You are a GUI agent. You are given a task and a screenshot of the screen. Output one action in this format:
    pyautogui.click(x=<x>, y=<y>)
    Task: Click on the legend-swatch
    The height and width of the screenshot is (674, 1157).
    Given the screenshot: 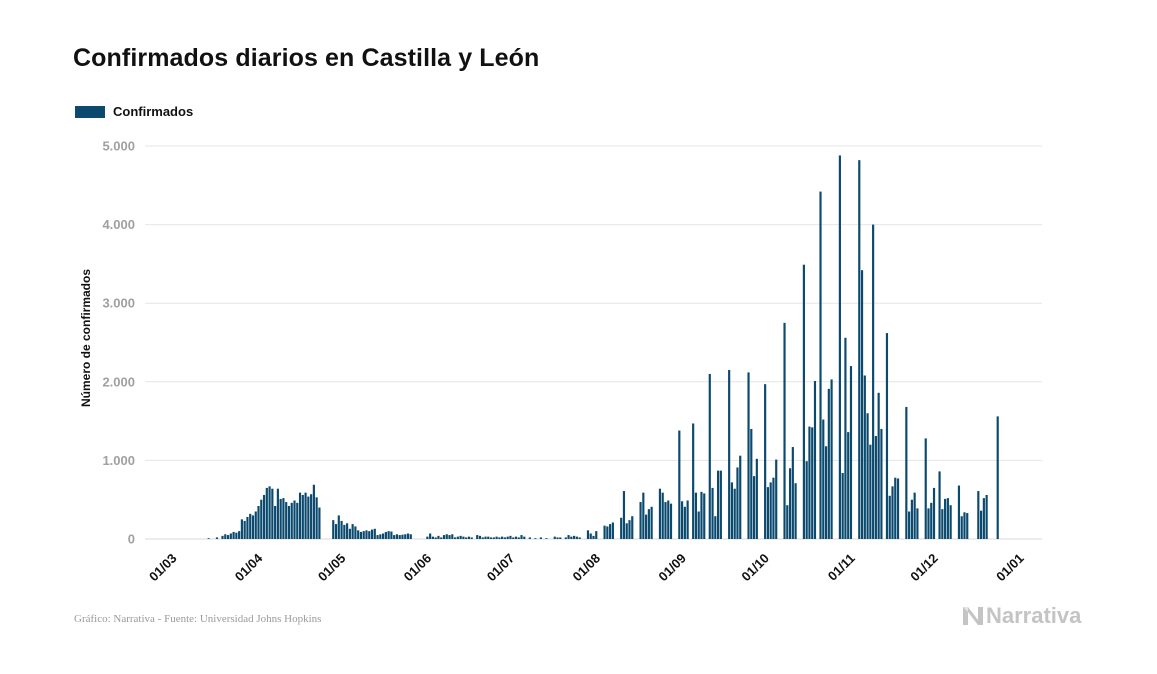 What is the action you would take?
    pyautogui.click(x=90, y=111)
    